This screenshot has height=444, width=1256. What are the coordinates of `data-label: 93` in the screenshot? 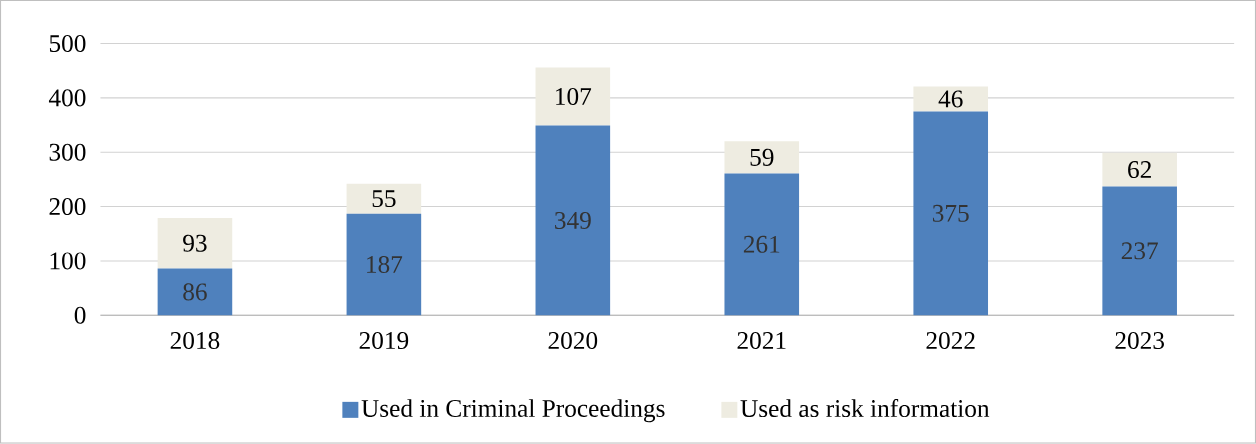 It's located at (195, 243).